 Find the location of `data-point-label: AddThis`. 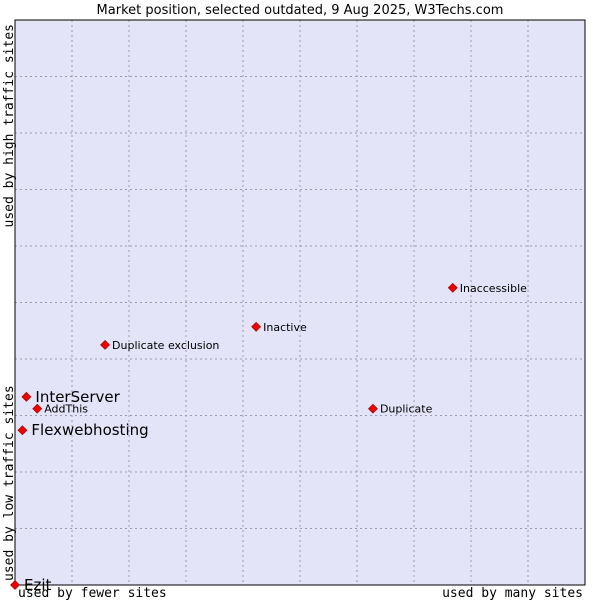

data-point-label: AddThis is located at coordinates (66, 409).